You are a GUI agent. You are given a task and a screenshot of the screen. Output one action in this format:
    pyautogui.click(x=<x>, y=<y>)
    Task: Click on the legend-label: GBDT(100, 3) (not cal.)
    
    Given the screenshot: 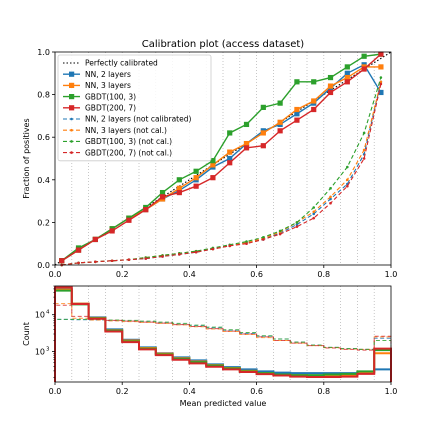 What is the action you would take?
    pyautogui.click(x=128, y=141)
    